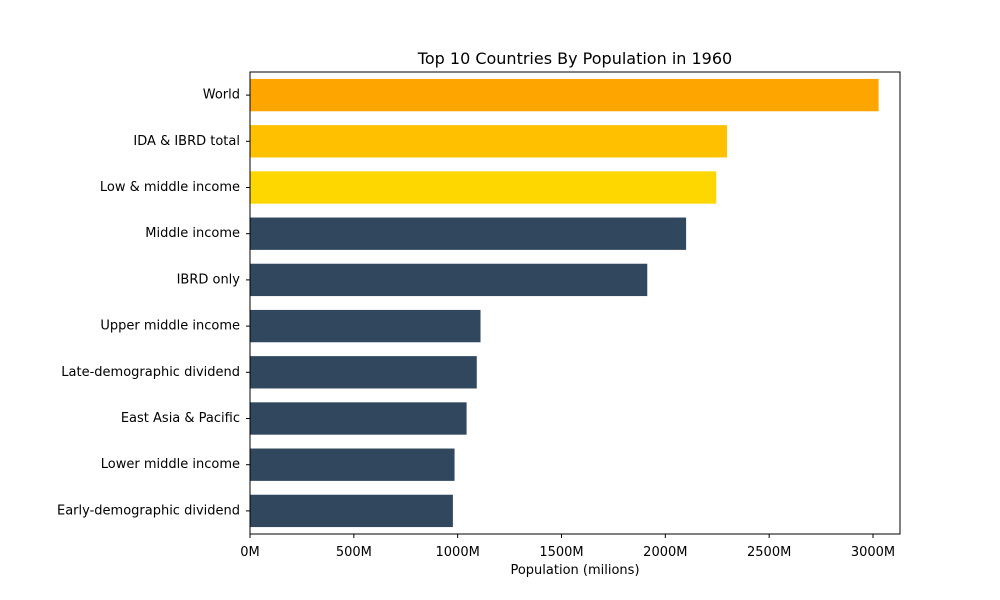 The image size is (1000, 600). Describe the element at coordinates (170, 326) in the screenshot. I see `y-tick-label: Upper middle income` at that location.